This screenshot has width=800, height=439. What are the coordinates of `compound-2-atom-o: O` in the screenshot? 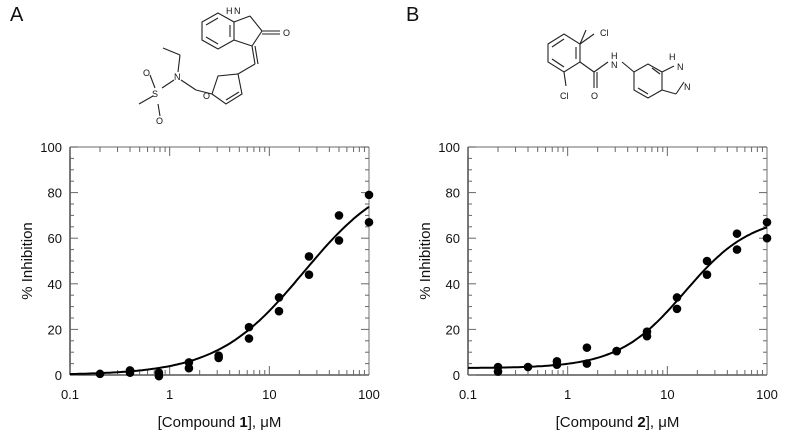 It's located at (594, 96).